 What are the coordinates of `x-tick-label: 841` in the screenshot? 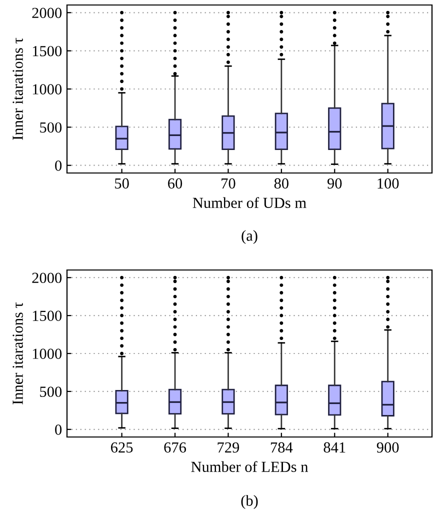 It's located at (335, 447).